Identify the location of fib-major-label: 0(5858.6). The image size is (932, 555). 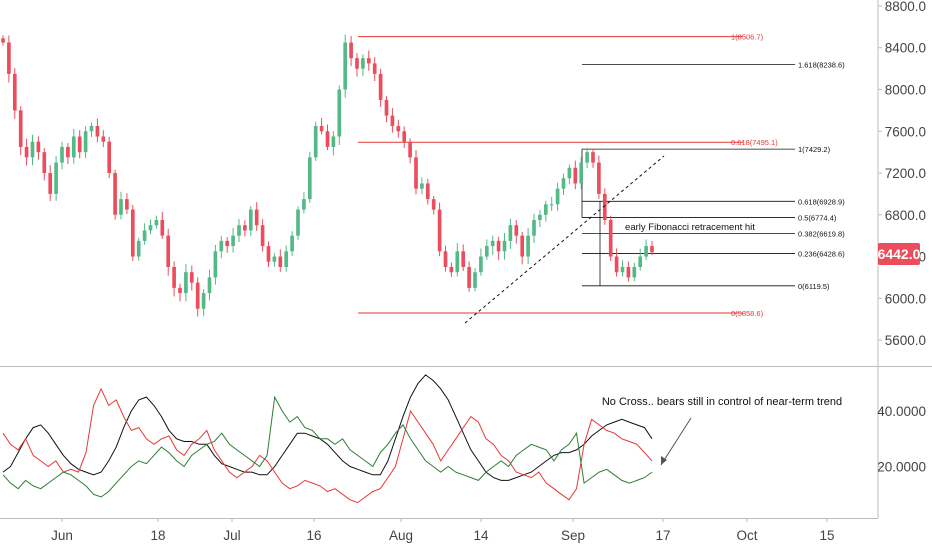
(747, 313).